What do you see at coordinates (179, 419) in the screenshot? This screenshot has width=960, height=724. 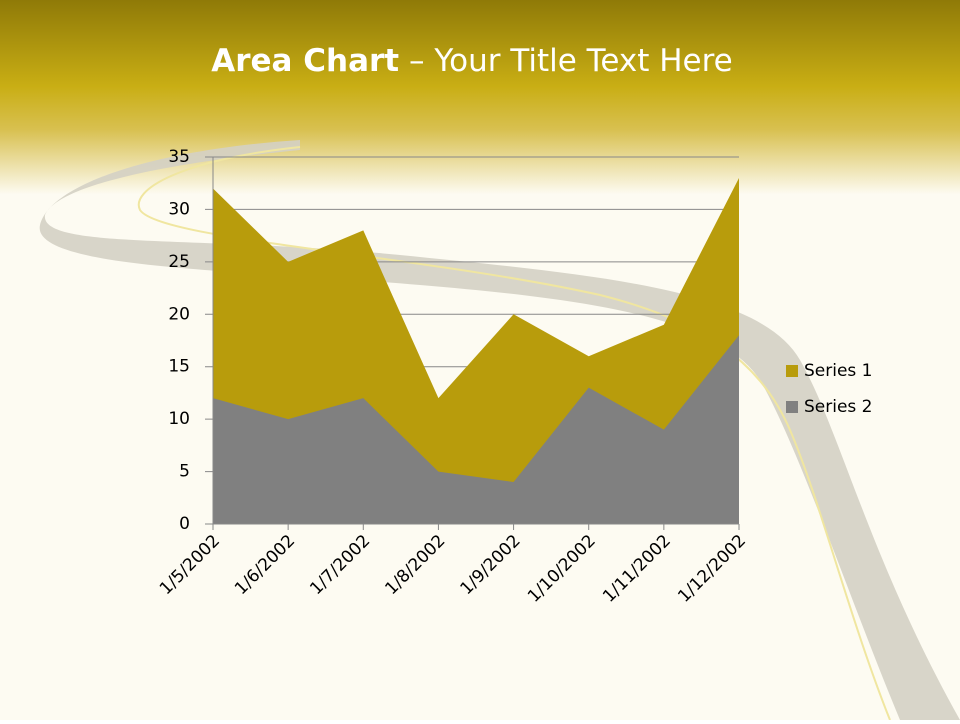 I see `y-tick-label: 10` at bounding box center [179, 419].